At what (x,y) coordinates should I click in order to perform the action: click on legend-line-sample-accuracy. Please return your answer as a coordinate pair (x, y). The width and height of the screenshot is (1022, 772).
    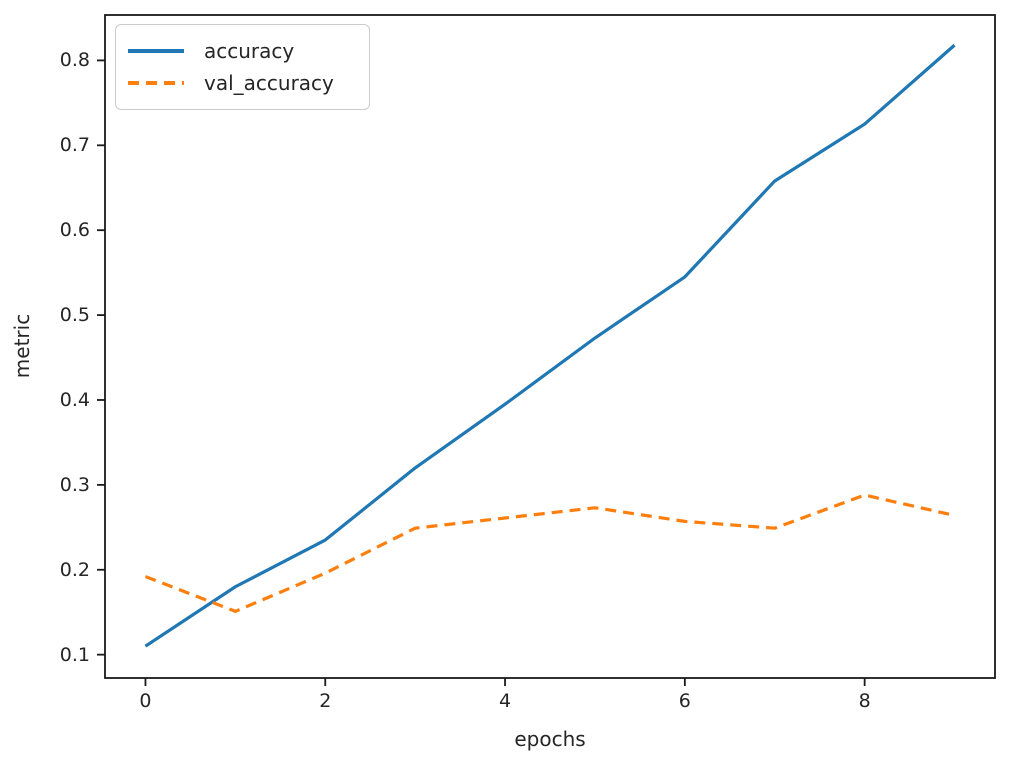
    Looking at the image, I should click on (156, 51).